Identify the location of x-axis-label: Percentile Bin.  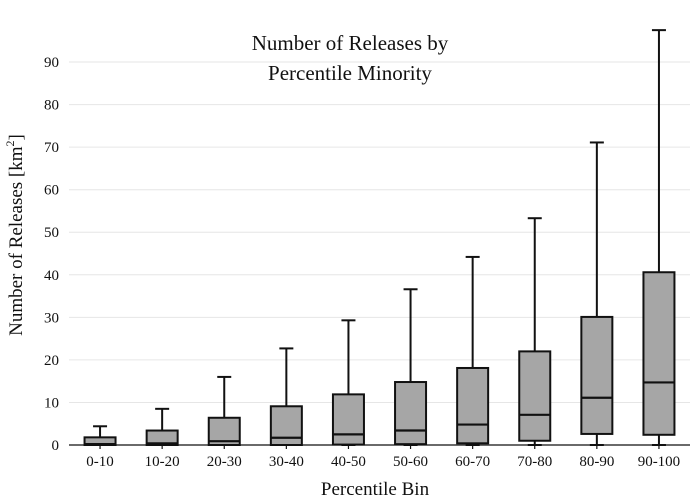
(375, 489).